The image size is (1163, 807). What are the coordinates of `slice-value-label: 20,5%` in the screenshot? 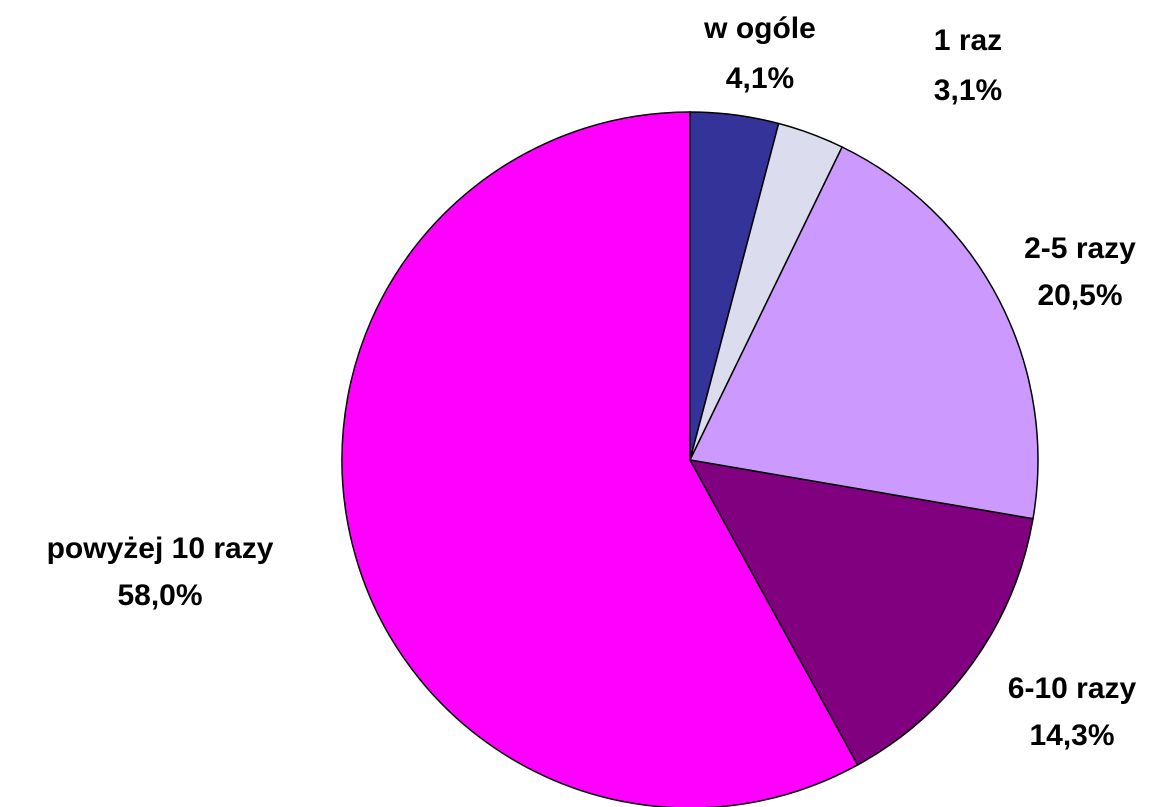 It's located at (1079, 295).